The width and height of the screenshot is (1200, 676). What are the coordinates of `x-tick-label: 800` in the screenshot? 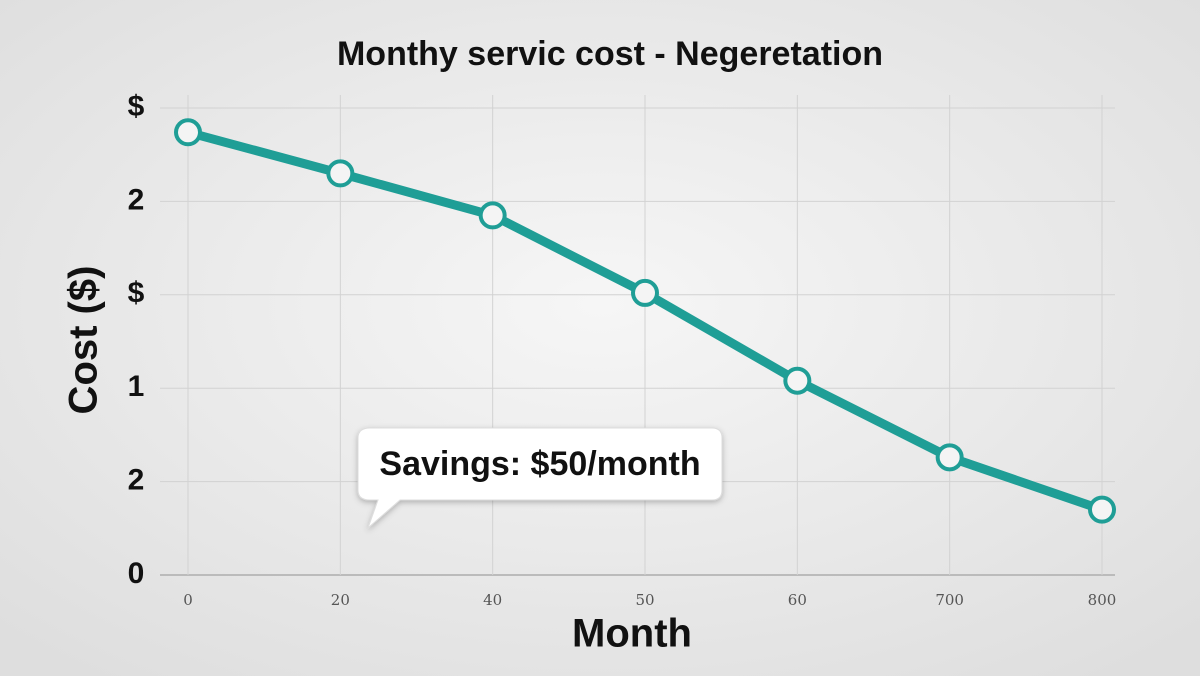 It's located at (1102, 600).